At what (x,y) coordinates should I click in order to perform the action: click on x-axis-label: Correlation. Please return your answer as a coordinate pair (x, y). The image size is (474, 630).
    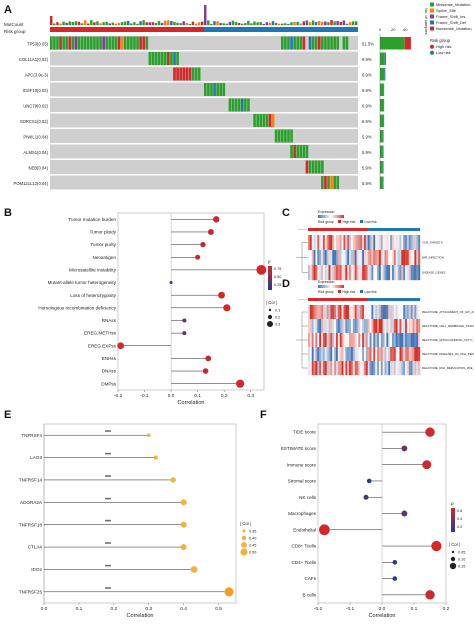
    Looking at the image, I should click on (191, 403).